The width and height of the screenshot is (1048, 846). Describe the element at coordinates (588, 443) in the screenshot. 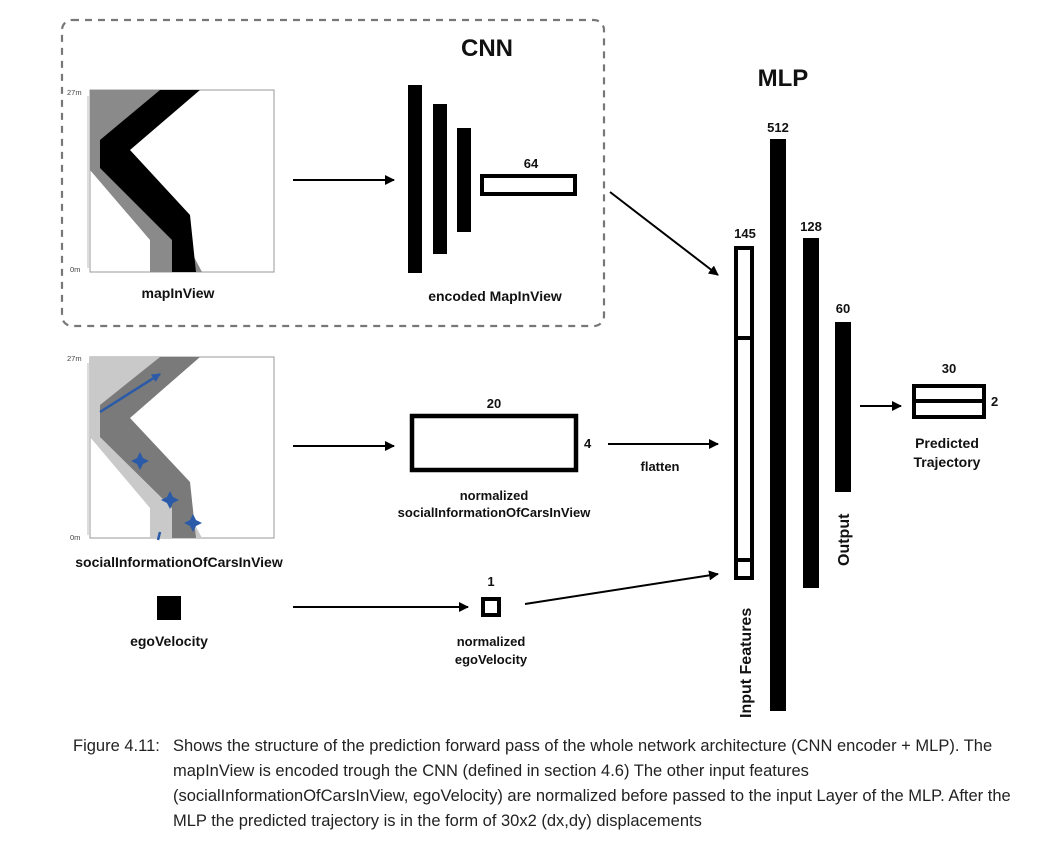

I see `social-height-label: 4` at that location.